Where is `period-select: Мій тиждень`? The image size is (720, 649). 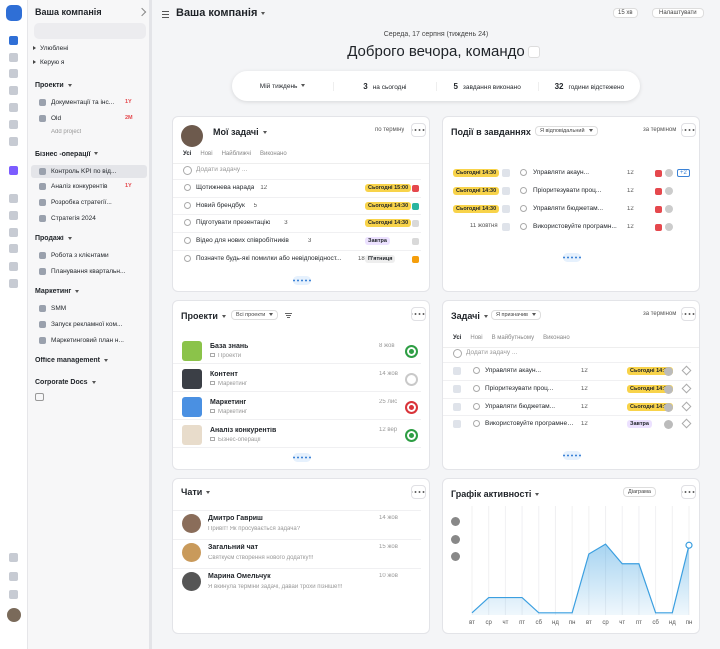 period-select: Мій тиждень is located at coordinates (278, 86).